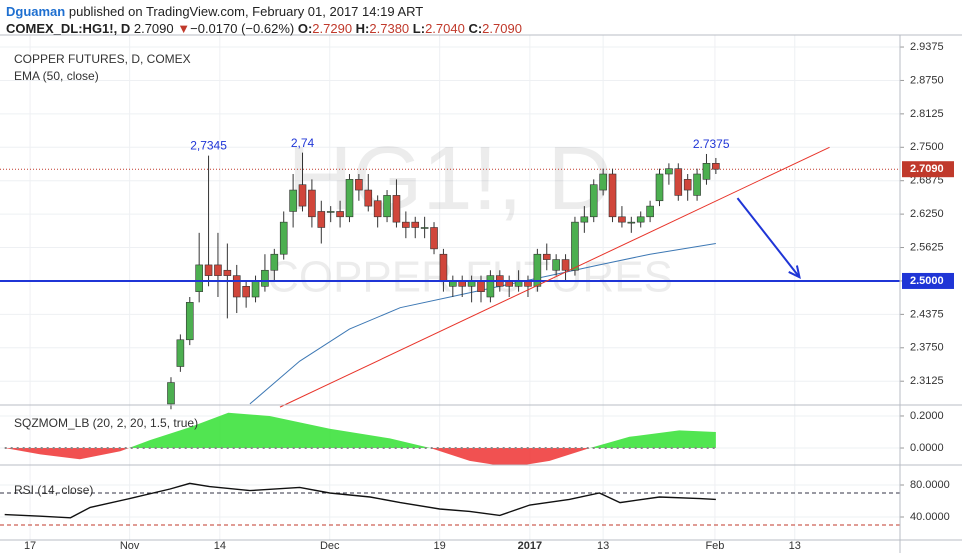 Image resolution: width=962 pixels, height=553 pixels. I want to click on y-tick-label: 2.8125, so click(927, 114).